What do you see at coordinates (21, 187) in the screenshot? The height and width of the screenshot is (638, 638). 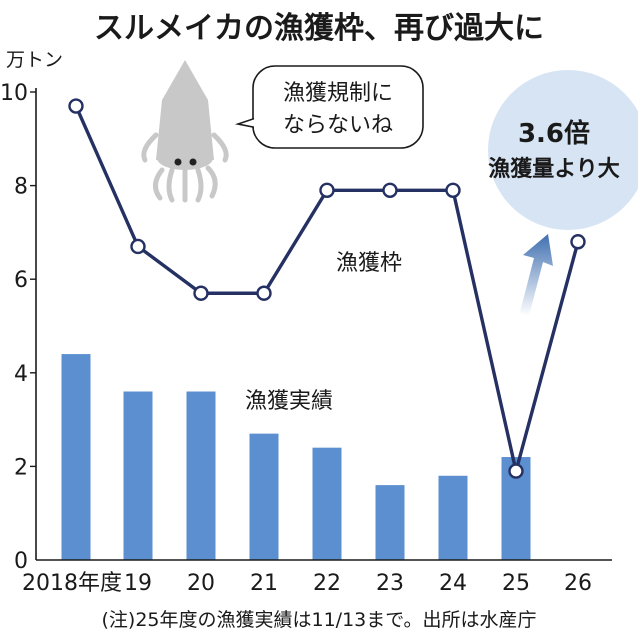 I see `y-tick-label: 8` at bounding box center [21, 187].